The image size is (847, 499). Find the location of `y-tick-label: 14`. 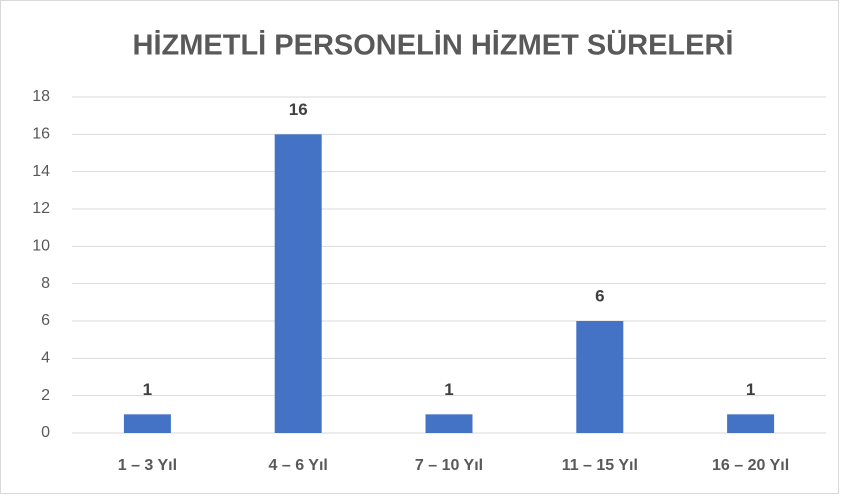

y-tick-label: 14 is located at coordinates (41, 171).